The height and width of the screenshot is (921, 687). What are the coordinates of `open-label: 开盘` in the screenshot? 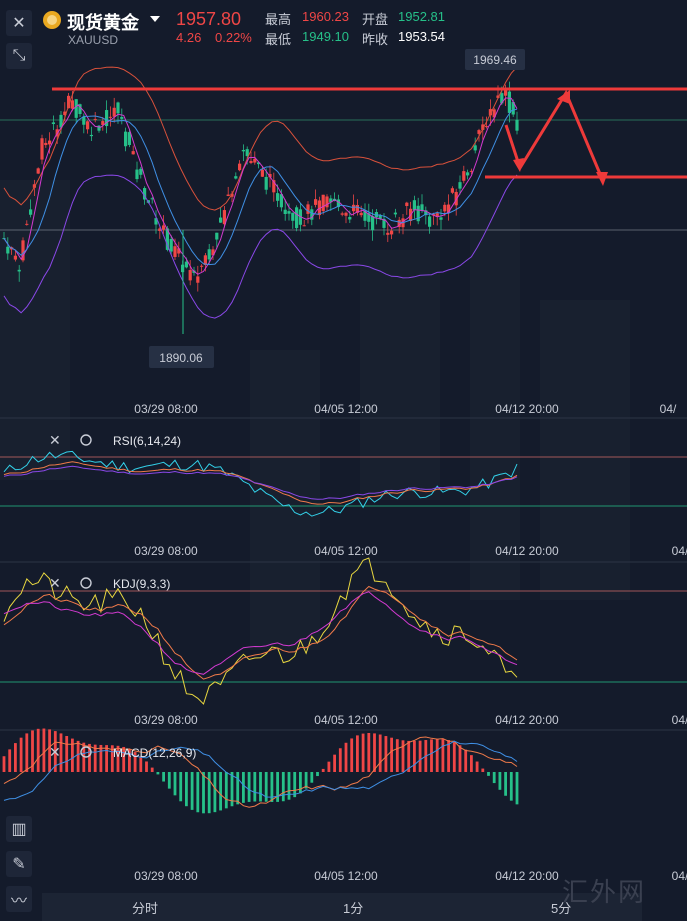 It's located at (375, 19).